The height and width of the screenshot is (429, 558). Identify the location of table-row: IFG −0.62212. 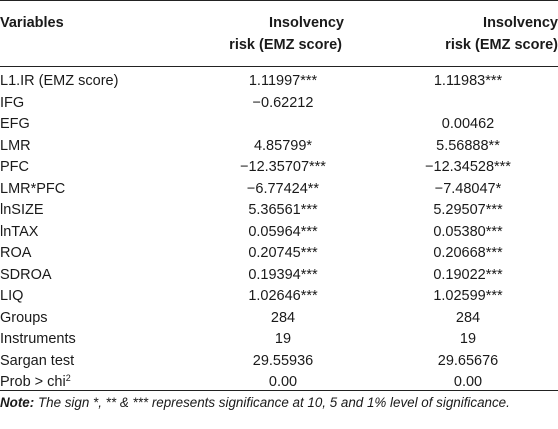
(279, 103).